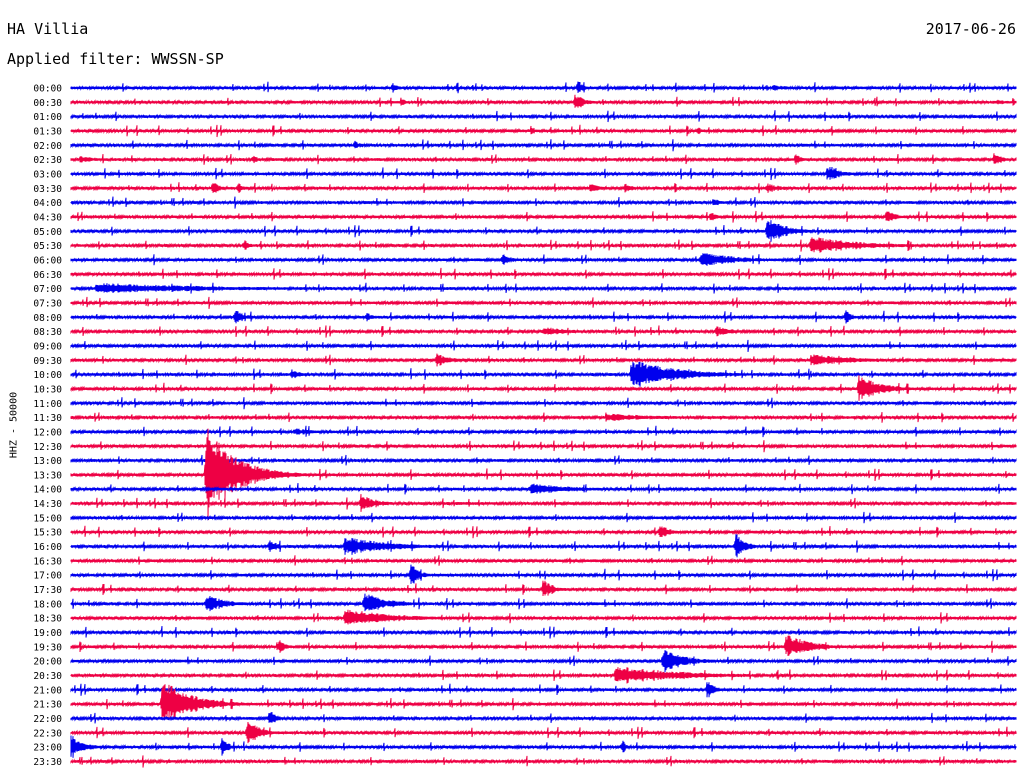 The image size is (1024, 780). What do you see at coordinates (47, 346) in the screenshot?
I see `tick-label-0900: 09:00` at bounding box center [47, 346].